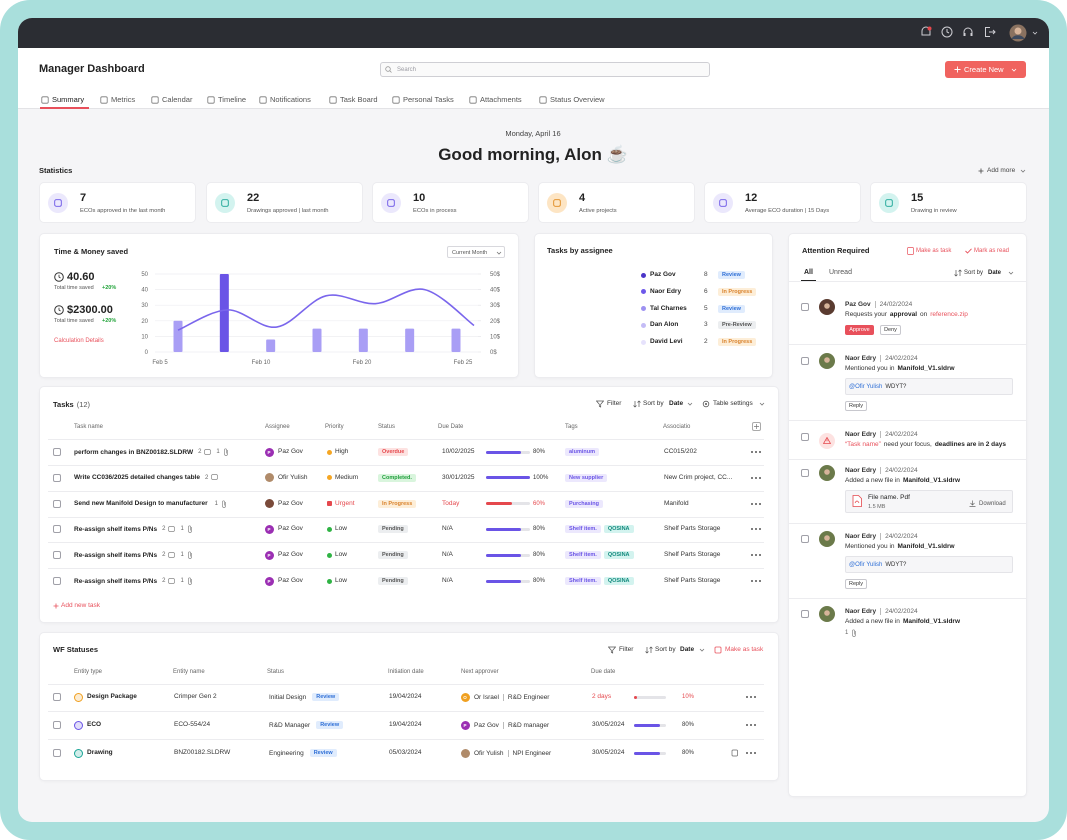  What do you see at coordinates (968, 32) in the screenshot?
I see `support-icon` at bounding box center [968, 32].